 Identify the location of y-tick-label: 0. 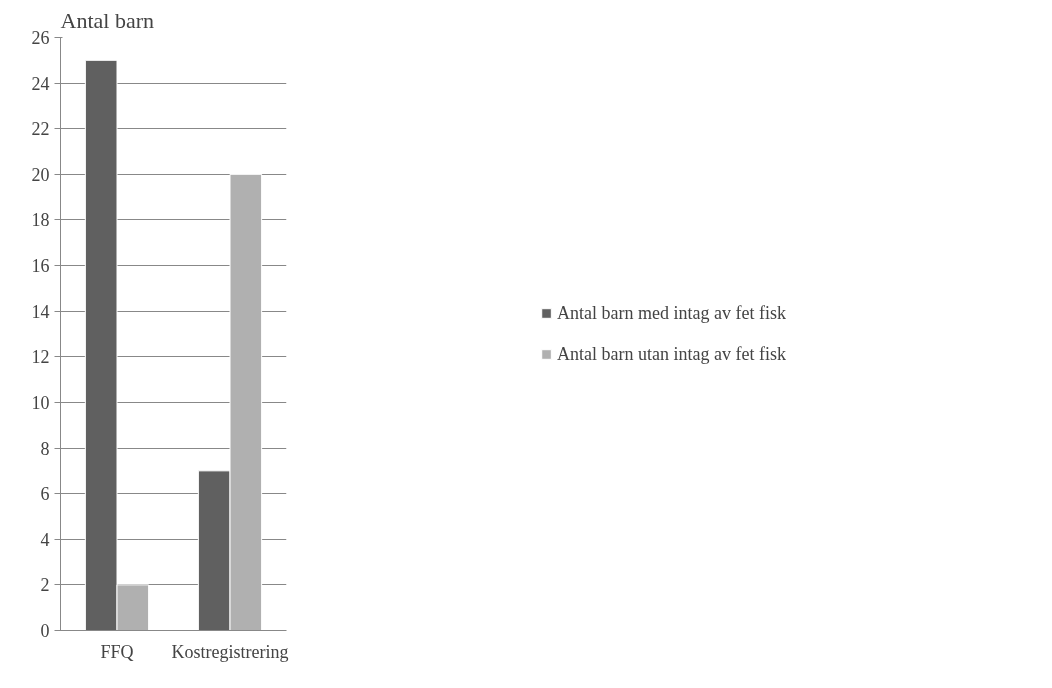
(45, 631).